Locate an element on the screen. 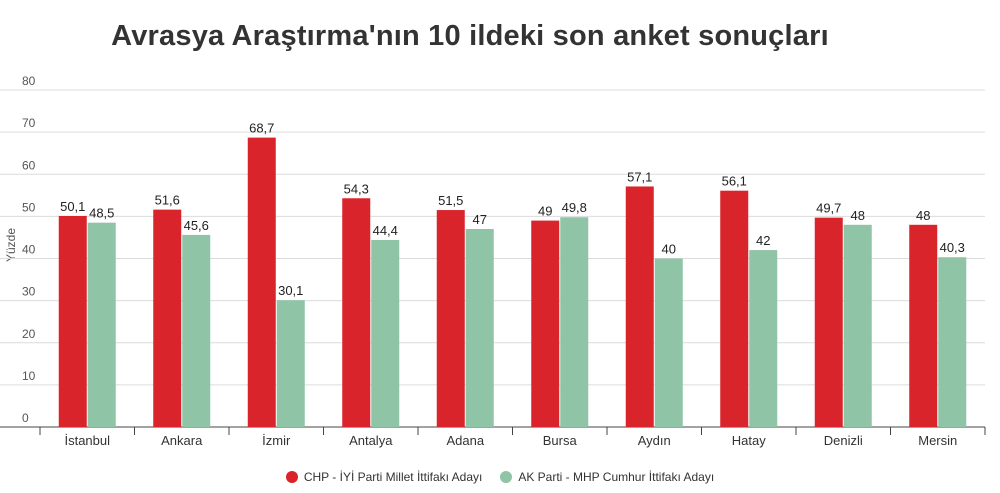  x-tick-label: Bursa is located at coordinates (560, 440).